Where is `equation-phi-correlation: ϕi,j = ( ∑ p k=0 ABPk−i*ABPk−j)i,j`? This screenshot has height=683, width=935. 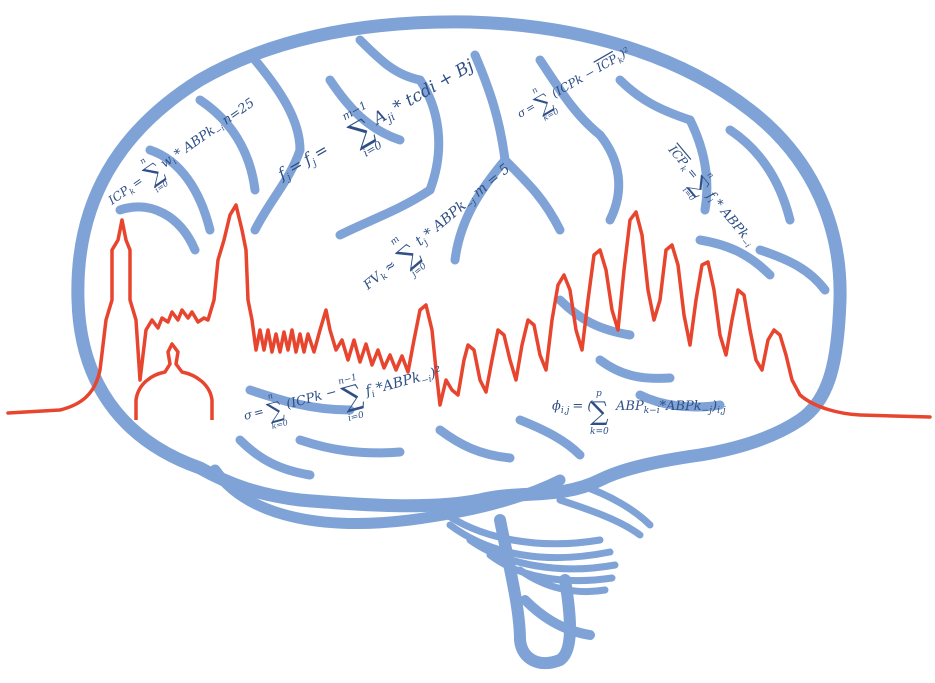 equation-phi-correlation: ϕi,j = ( ∑ p k=0 ABPk−i*ABPk−j)i,j is located at coordinates (639, 413).